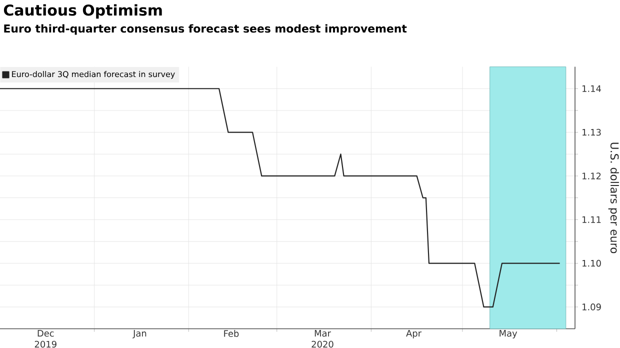  Describe the element at coordinates (139, 334) in the screenshot. I see `x-tick-label: Jan` at that location.